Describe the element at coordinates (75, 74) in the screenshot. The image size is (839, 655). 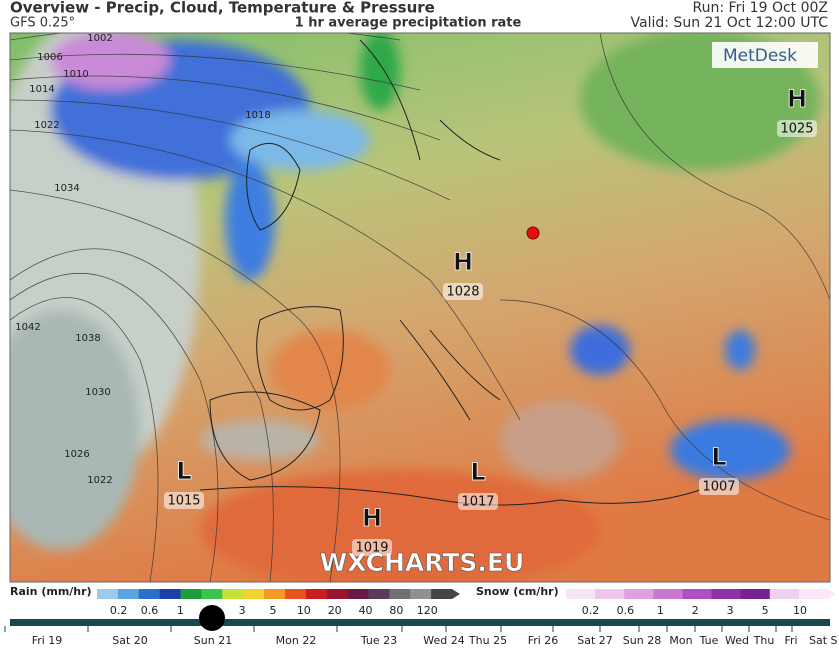
I see `isobar-label: 1010` at that location.